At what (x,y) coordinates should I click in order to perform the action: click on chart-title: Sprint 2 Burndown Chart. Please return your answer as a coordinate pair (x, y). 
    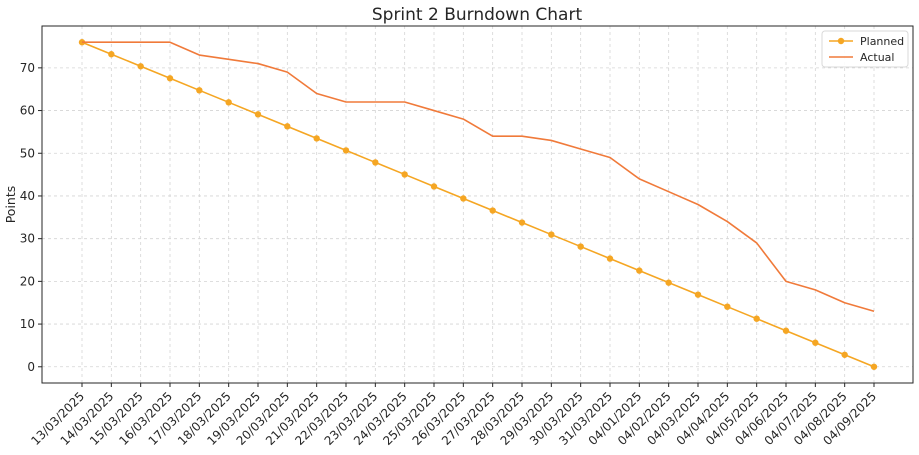
    Looking at the image, I should click on (477, 15).